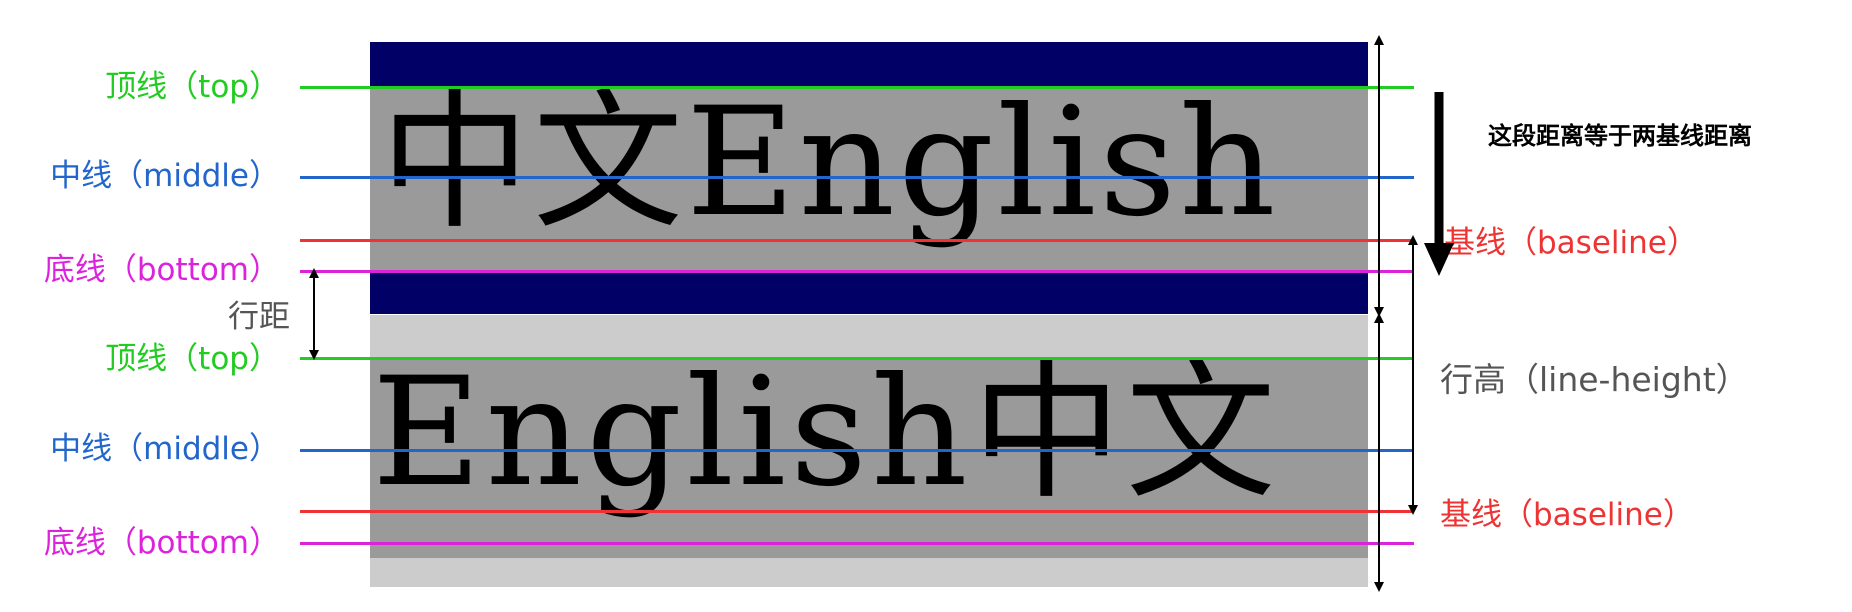 The image size is (1852, 612). I want to click on line-gap-label: 行距, so click(259, 317).